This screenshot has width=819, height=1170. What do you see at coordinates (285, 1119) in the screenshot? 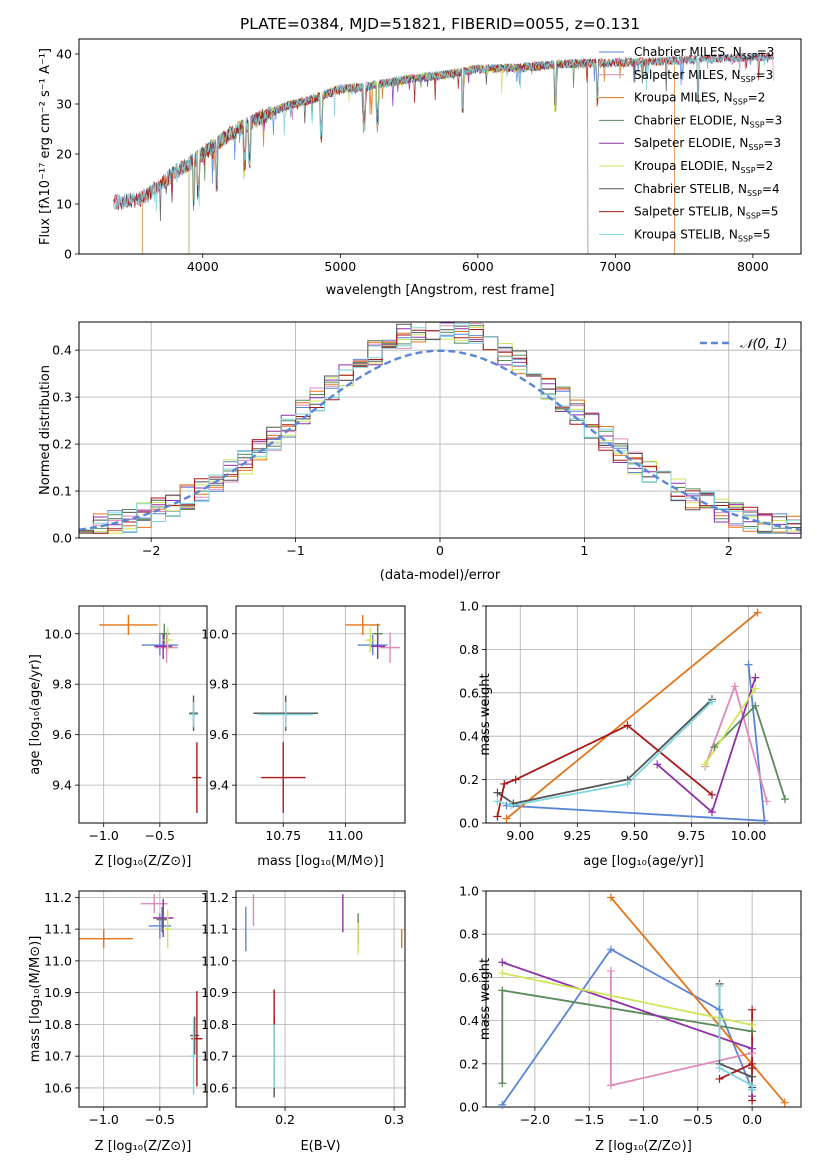
I see `x-tick-label: 0.2` at bounding box center [285, 1119].